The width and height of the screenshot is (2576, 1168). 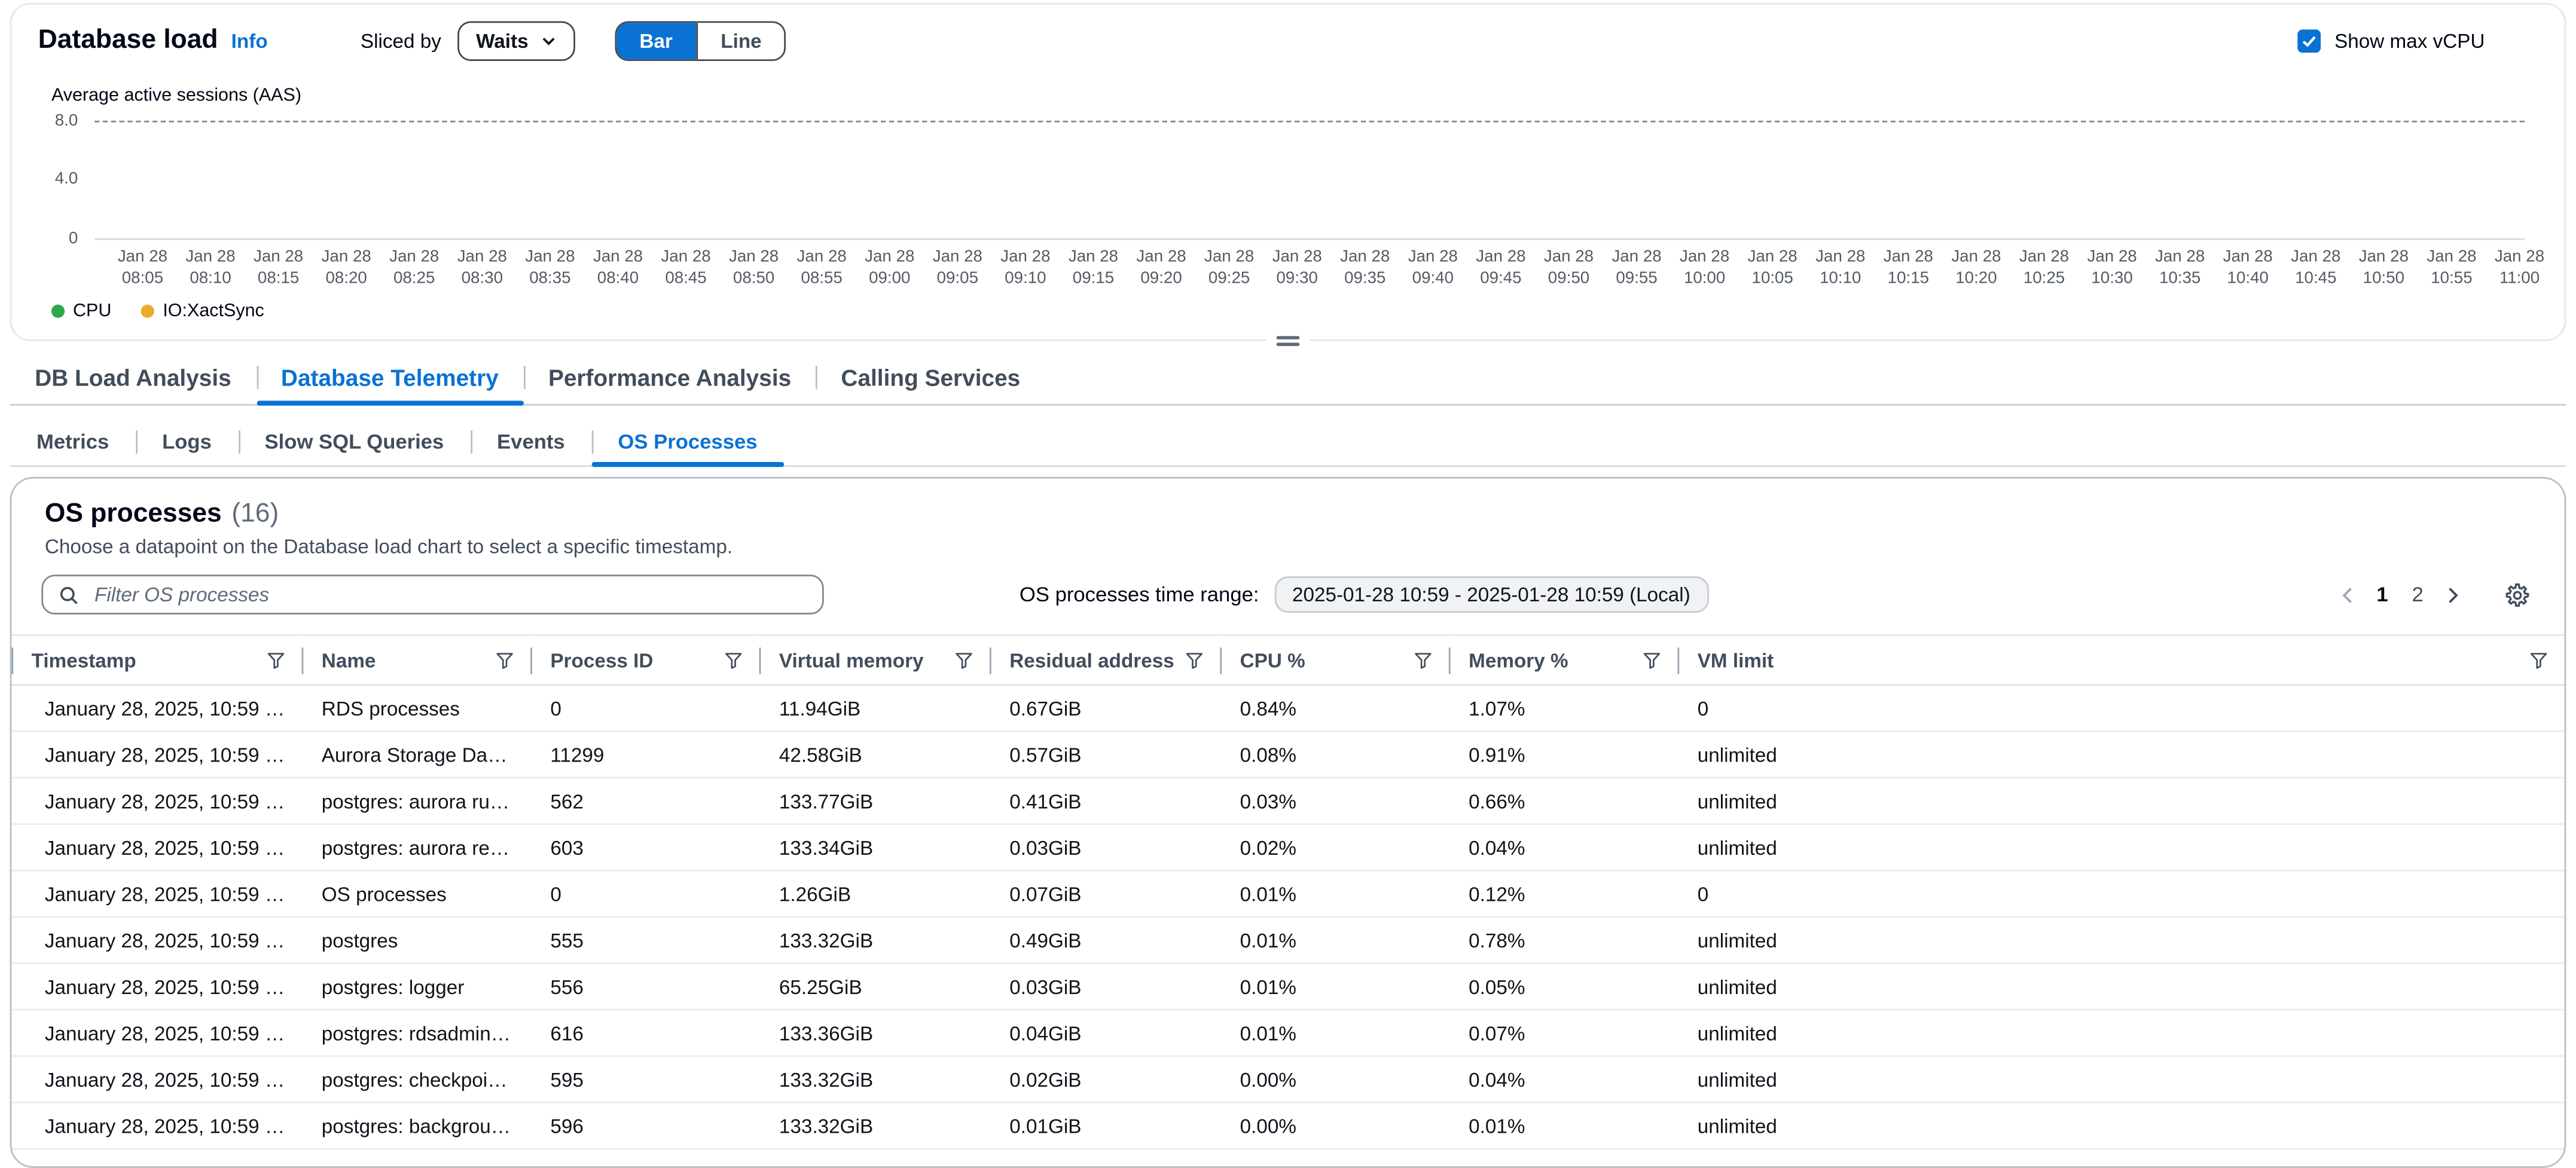 I want to click on y-axis-title: Average active sessions (AAS), so click(x=176, y=95).